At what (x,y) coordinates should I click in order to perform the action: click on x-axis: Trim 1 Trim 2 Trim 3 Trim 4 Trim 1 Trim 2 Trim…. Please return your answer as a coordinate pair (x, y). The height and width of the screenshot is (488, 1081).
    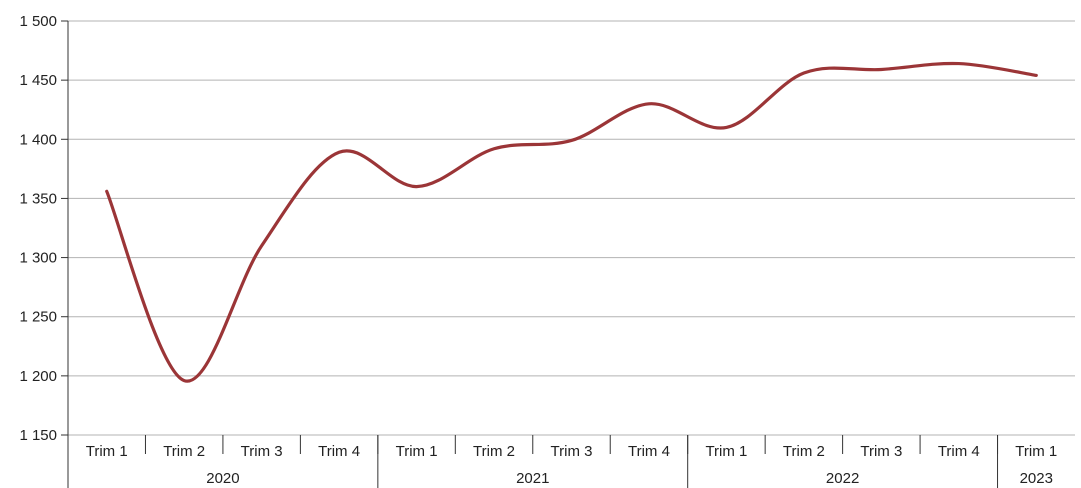
    Looking at the image, I should click on (571, 461).